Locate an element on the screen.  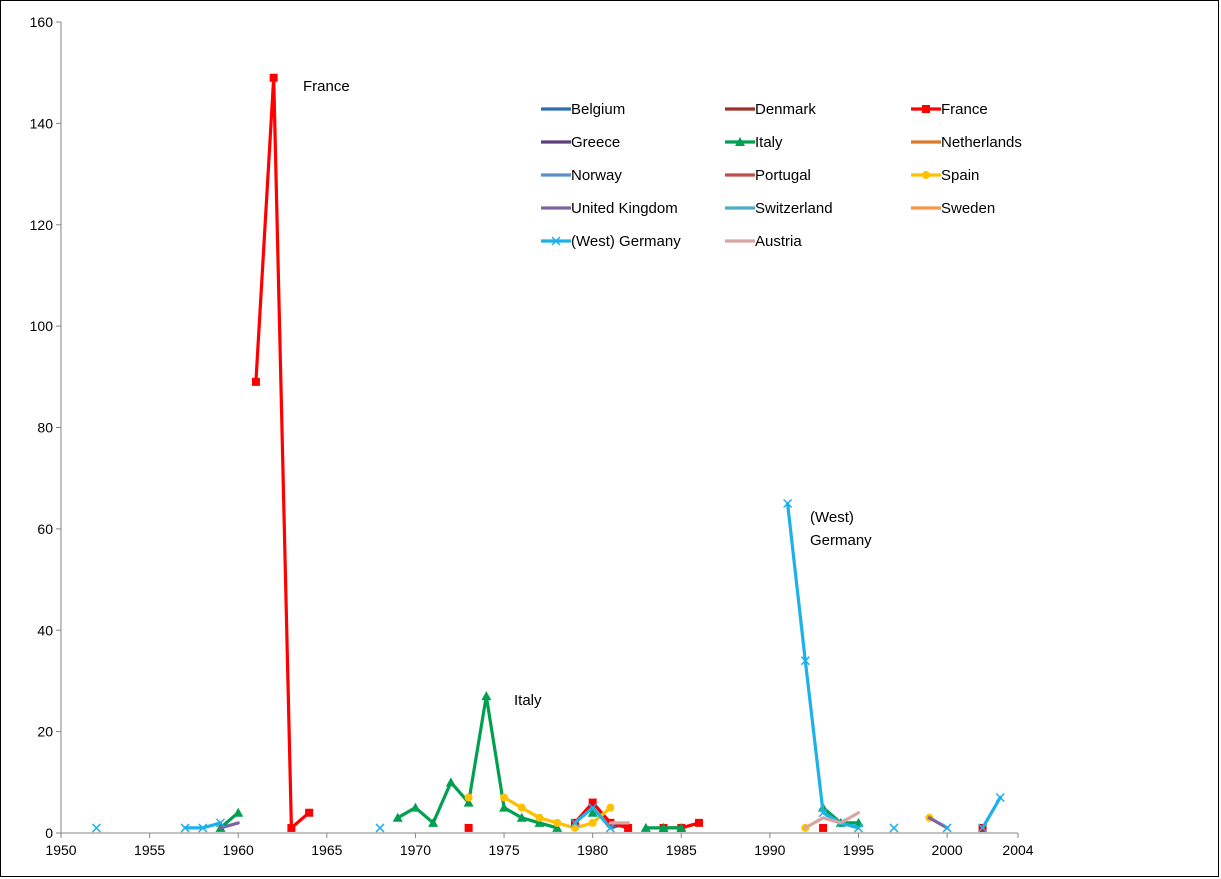
series-united-kingdom is located at coordinates (583, 823).